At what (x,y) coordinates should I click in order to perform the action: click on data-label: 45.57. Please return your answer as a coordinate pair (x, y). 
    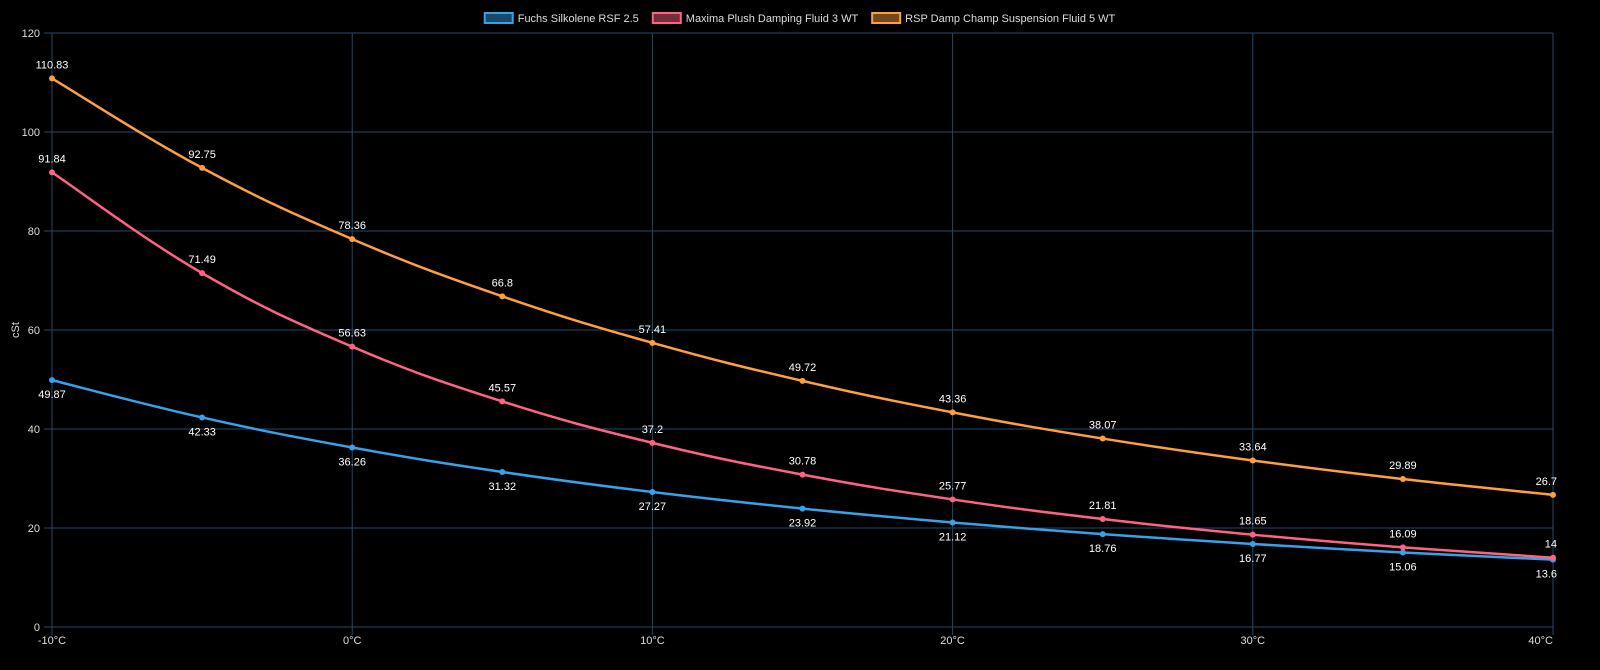
    Looking at the image, I should click on (503, 388).